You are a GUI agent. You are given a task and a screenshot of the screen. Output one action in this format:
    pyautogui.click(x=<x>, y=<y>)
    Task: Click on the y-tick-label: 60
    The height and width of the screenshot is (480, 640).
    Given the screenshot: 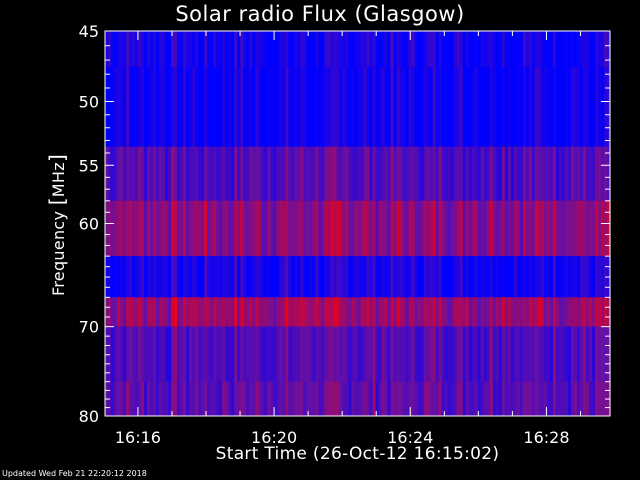 What is the action you would take?
    pyautogui.click(x=89, y=224)
    